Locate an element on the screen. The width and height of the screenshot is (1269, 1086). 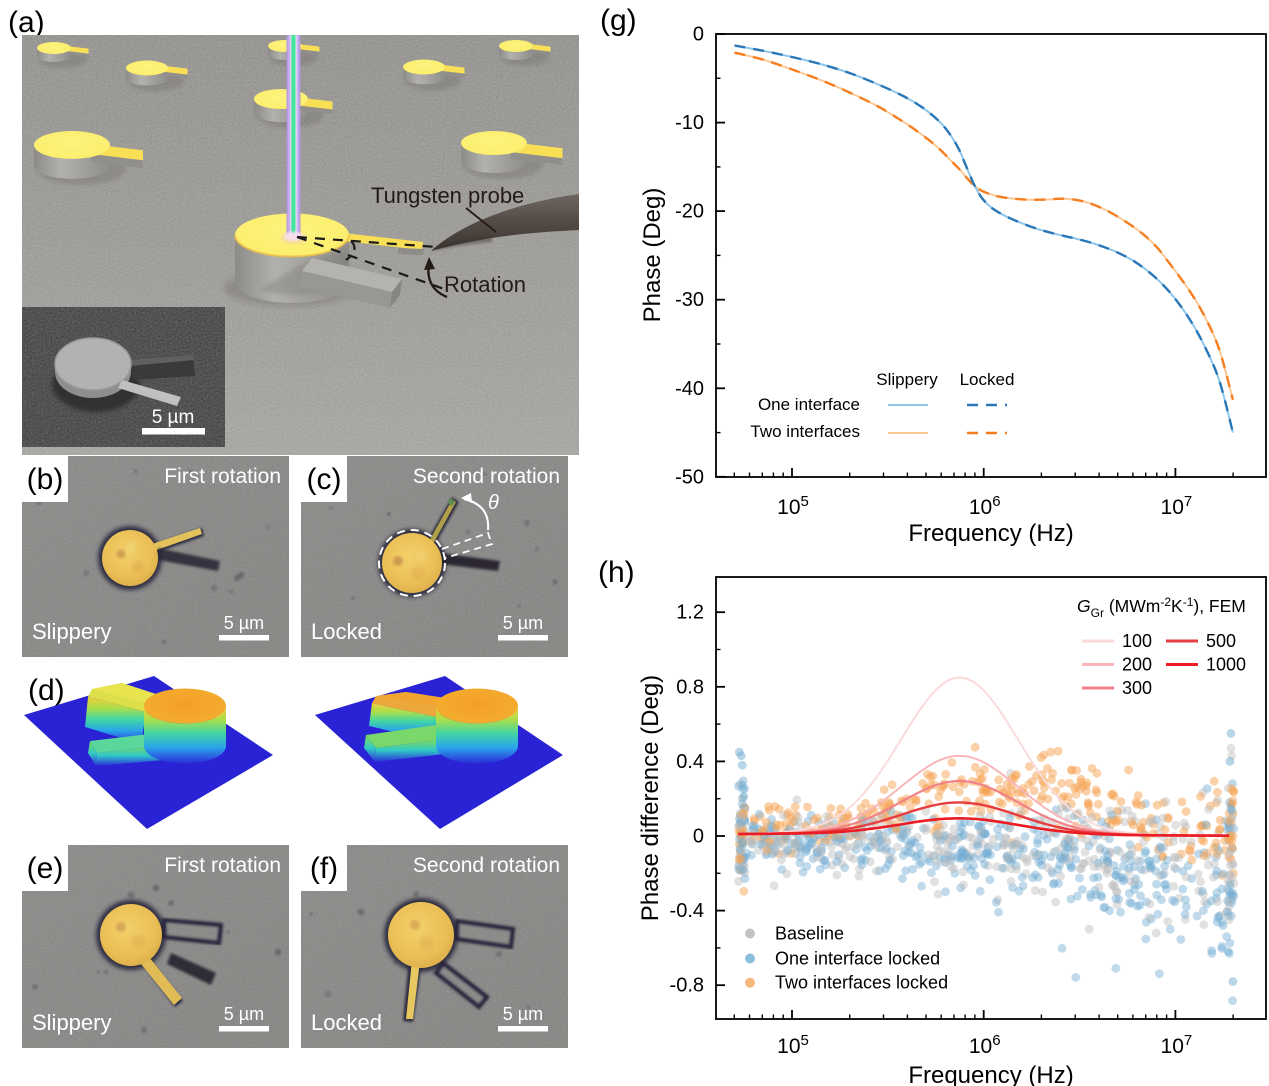
svg-text: Tungsten probe is located at coordinates (447, 195).